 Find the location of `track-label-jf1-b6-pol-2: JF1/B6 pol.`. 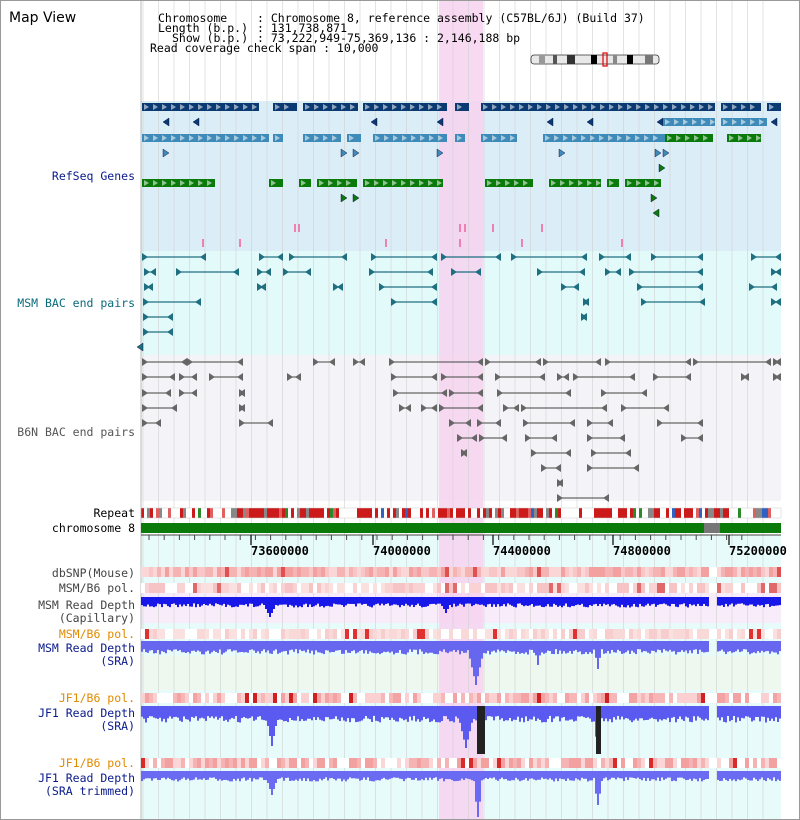

track-label-jf1-b6-pol-2: JF1/B6 pol. is located at coordinates (96, 763).